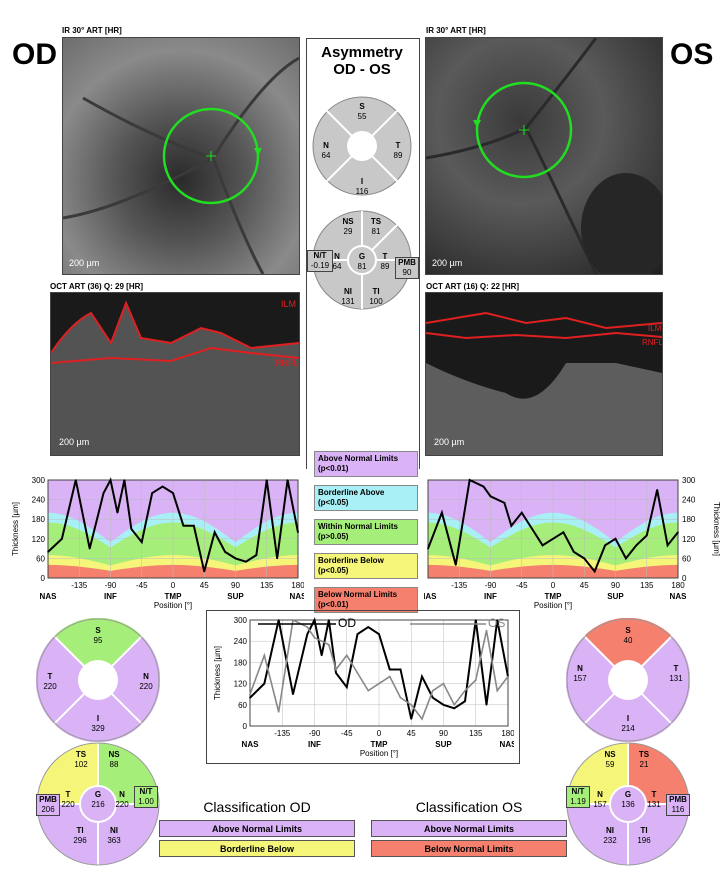  Describe the element at coordinates (333, 468) in the screenshot. I see `legend-item-pvalue: (p<0.01)` at that location.